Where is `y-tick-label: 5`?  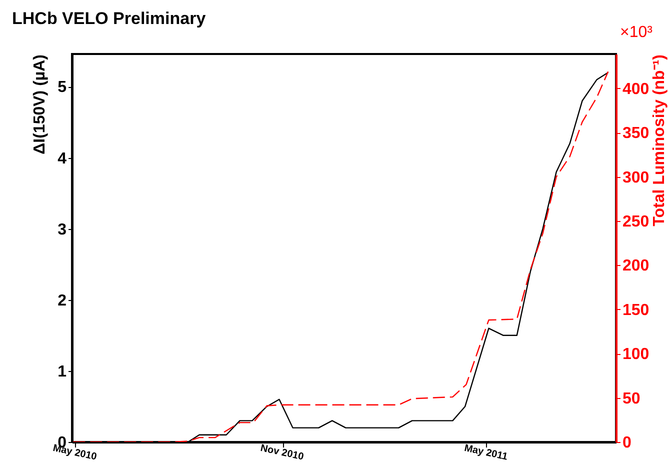
y-tick-label: 5 is located at coordinates (62, 87).